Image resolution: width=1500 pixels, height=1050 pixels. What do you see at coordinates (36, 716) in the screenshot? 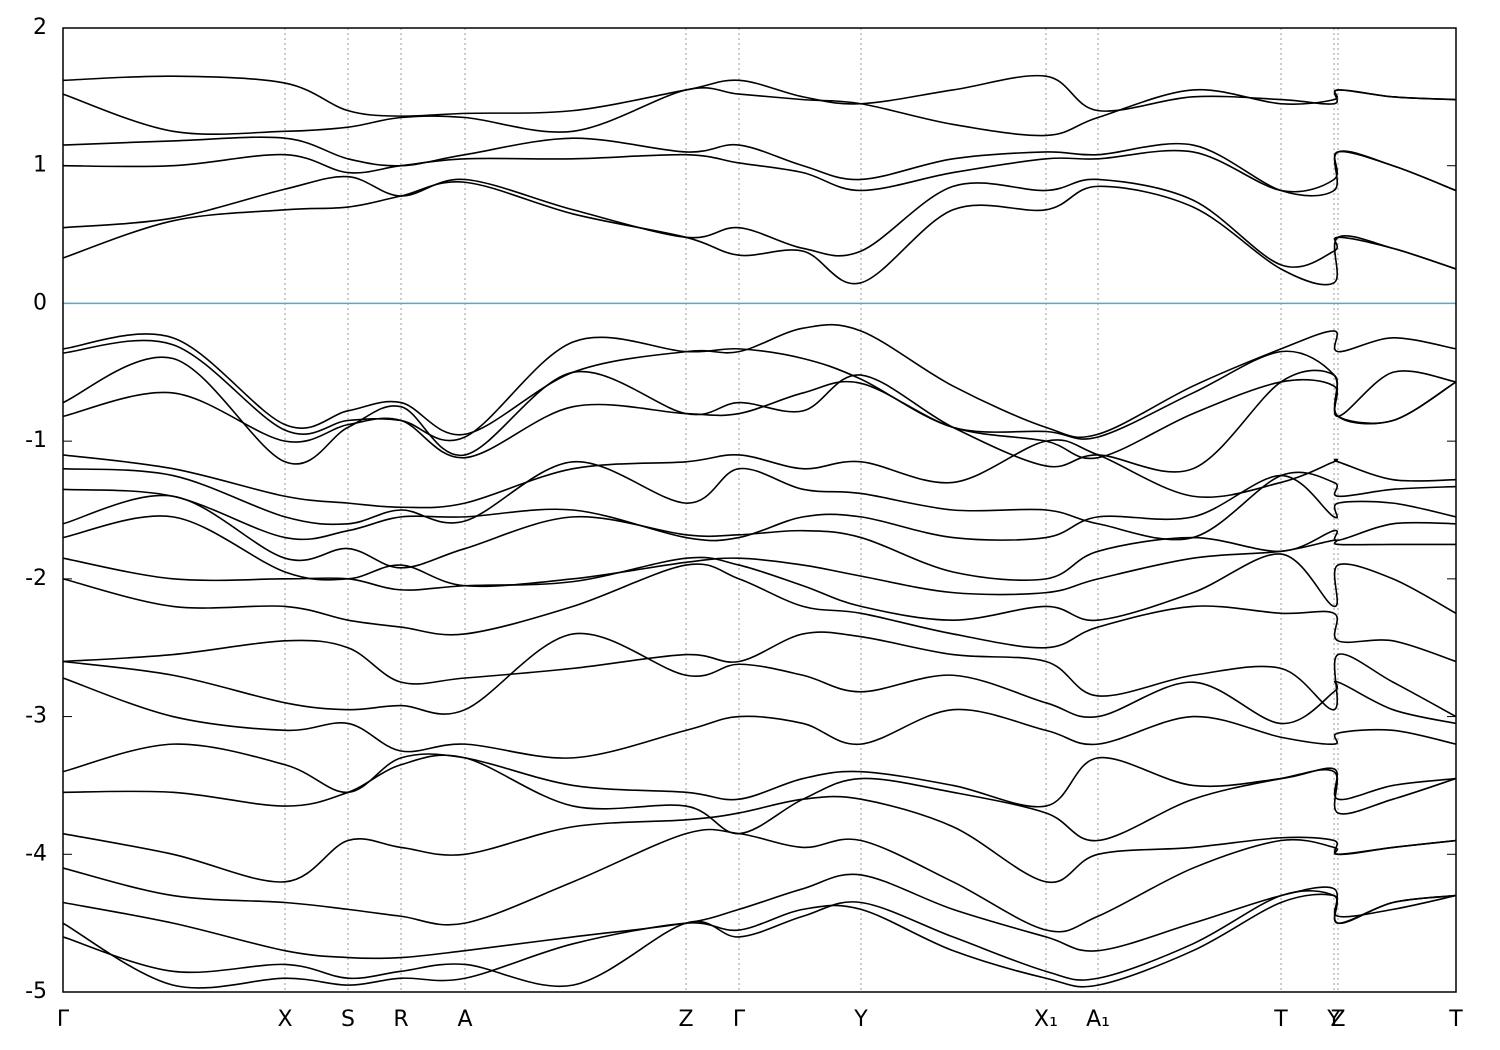
I see `y-tick-label: -3` at bounding box center [36, 716].